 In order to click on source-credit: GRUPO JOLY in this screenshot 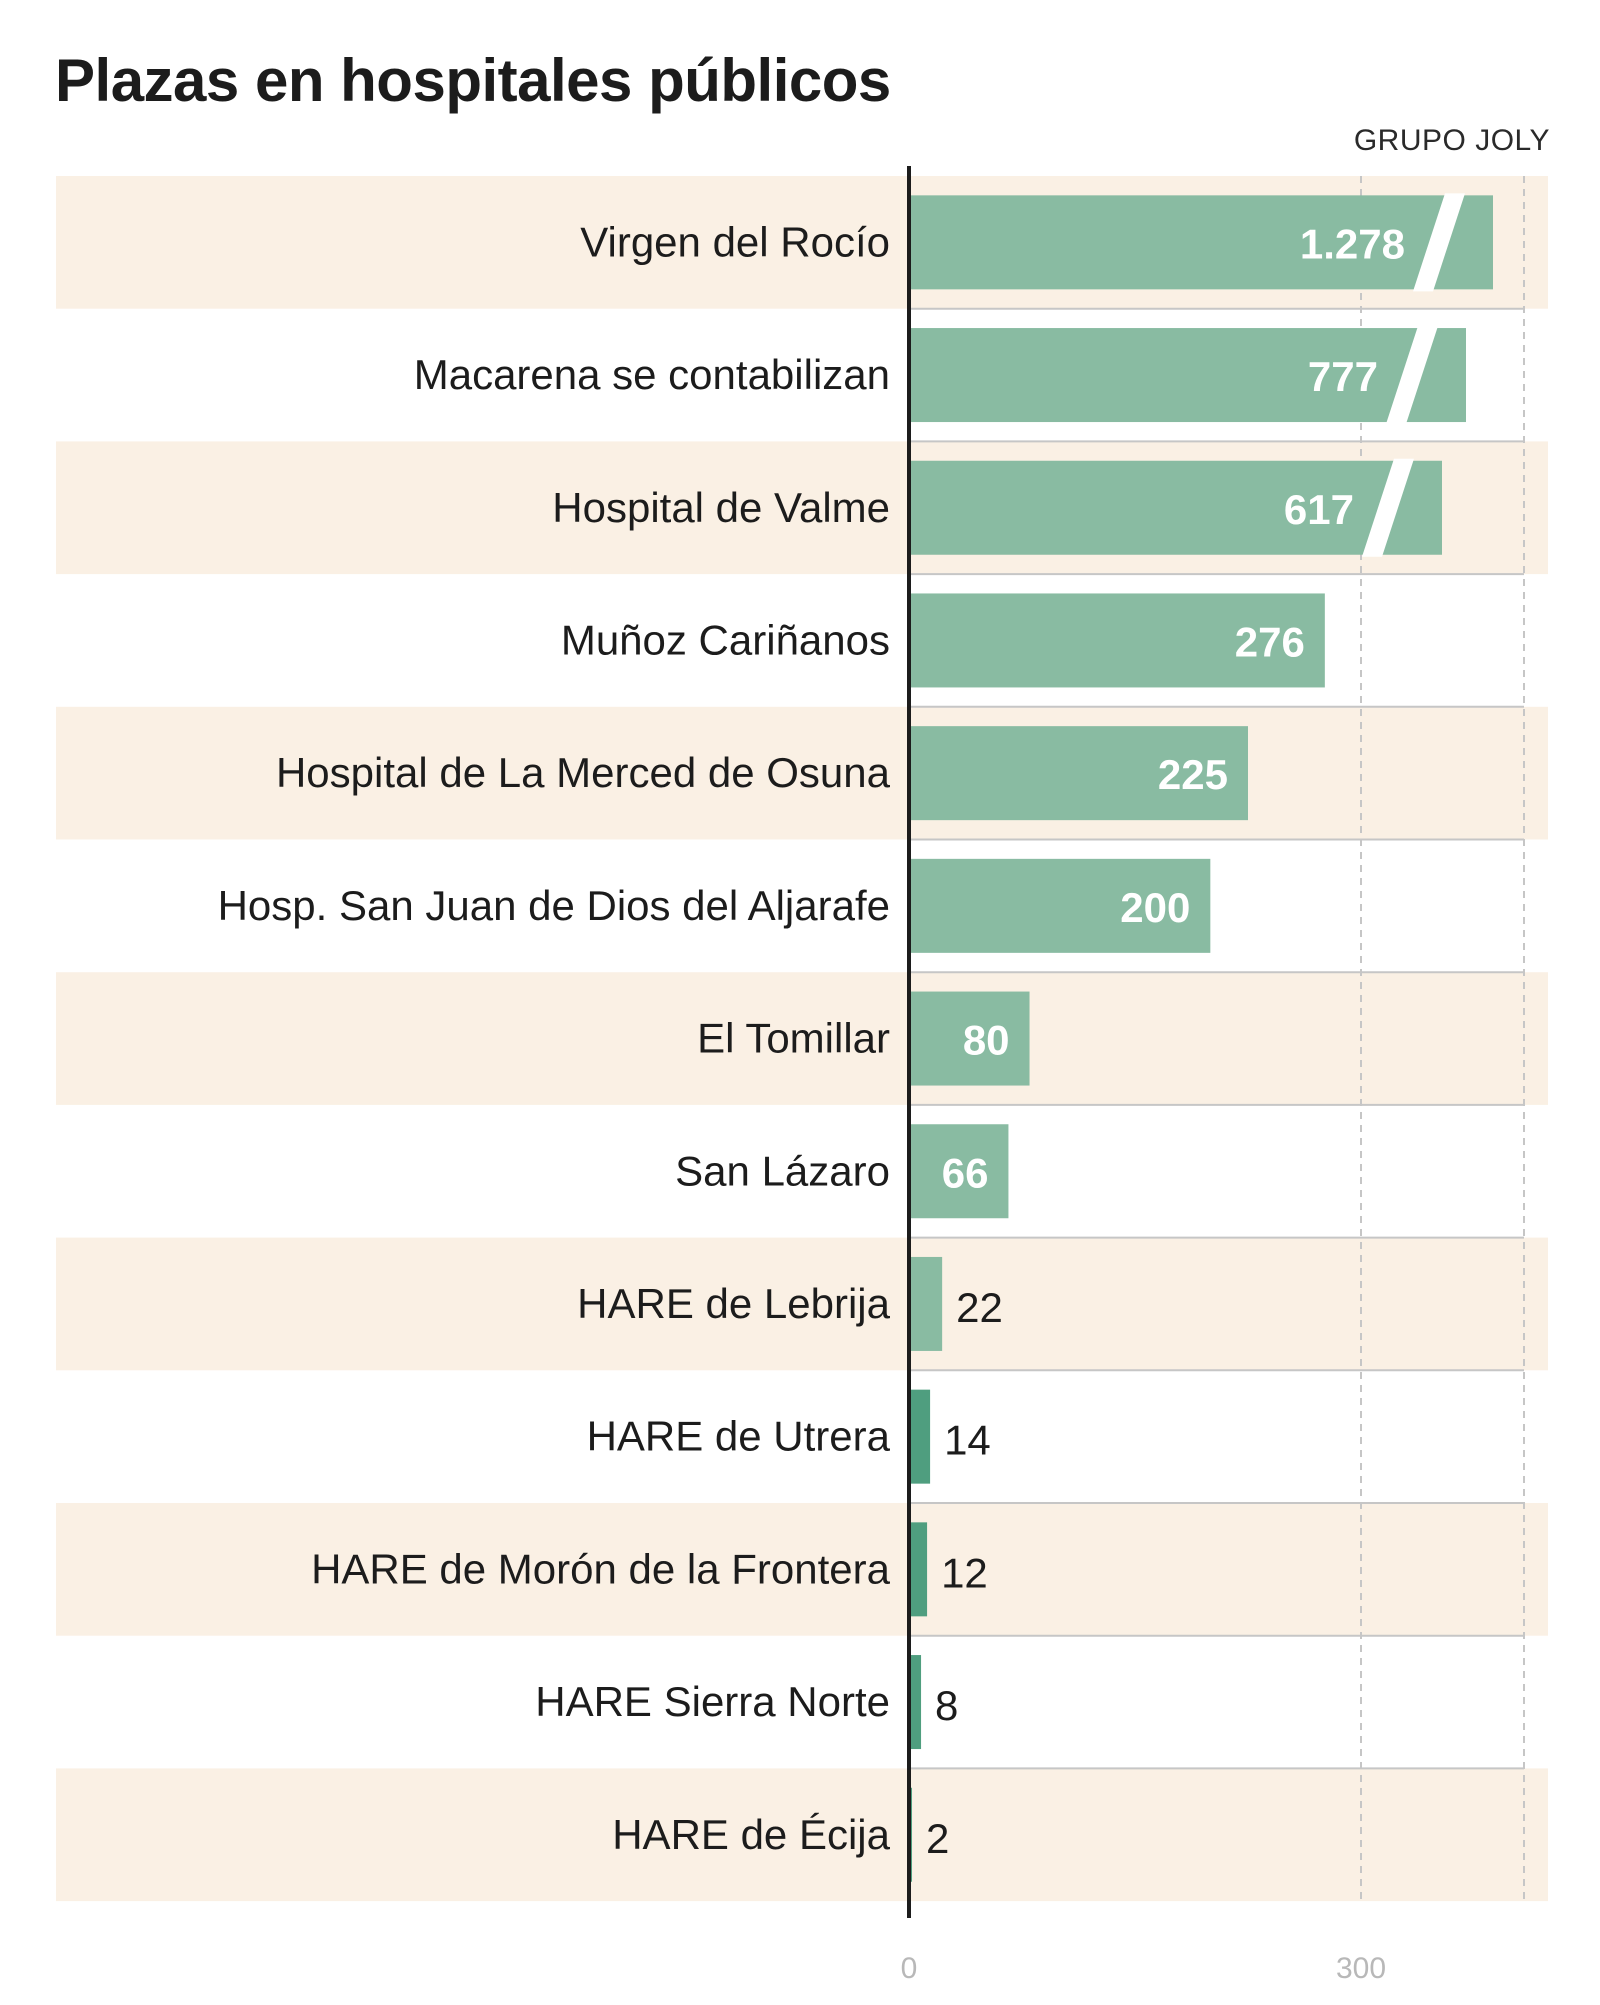, I will do `click(1451, 140)`.